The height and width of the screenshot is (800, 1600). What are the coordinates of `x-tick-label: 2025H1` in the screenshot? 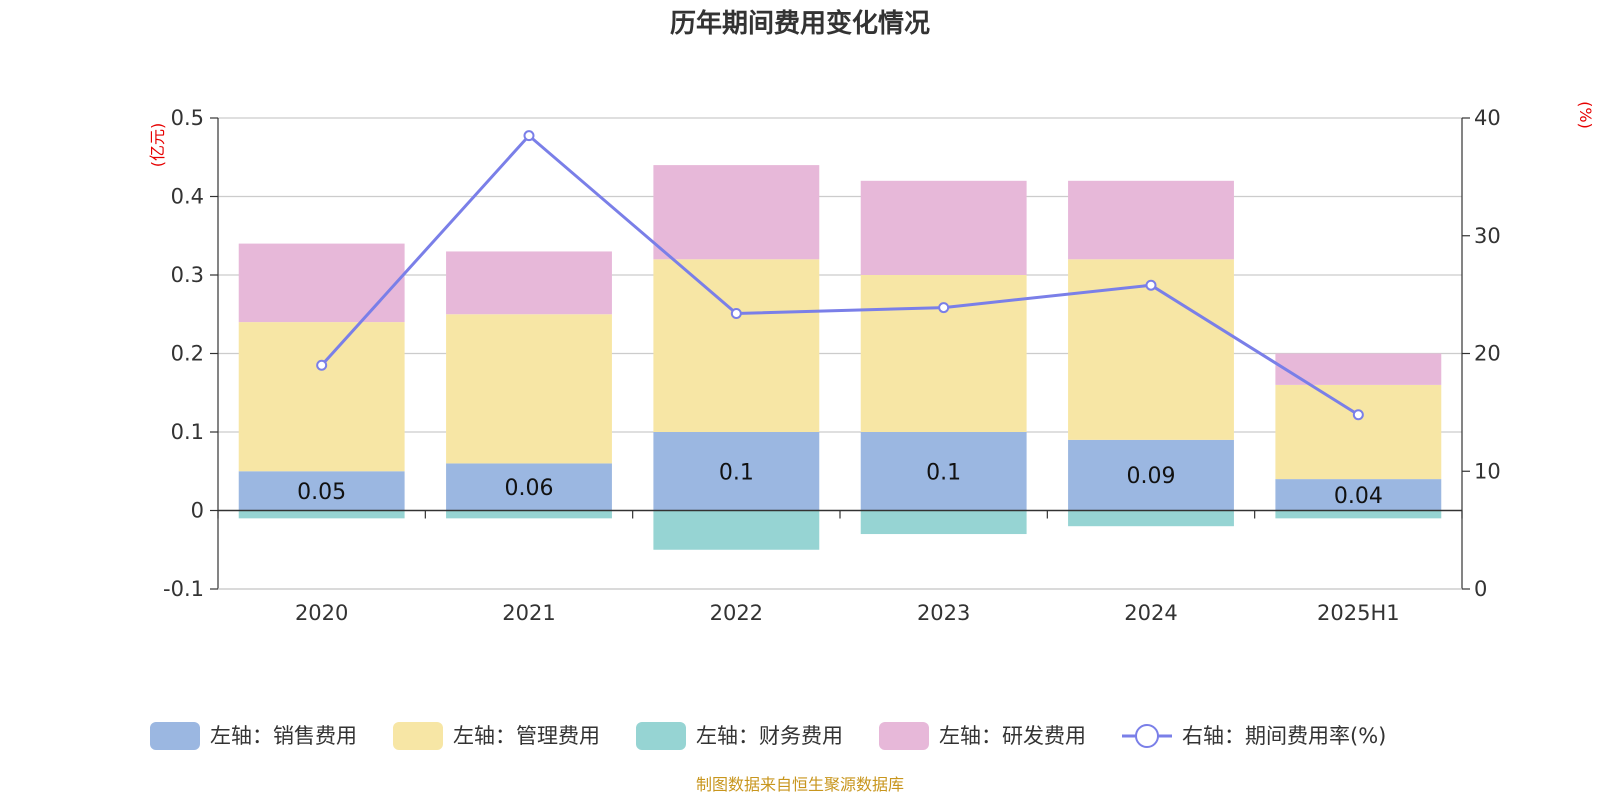 It's located at (1358, 613).